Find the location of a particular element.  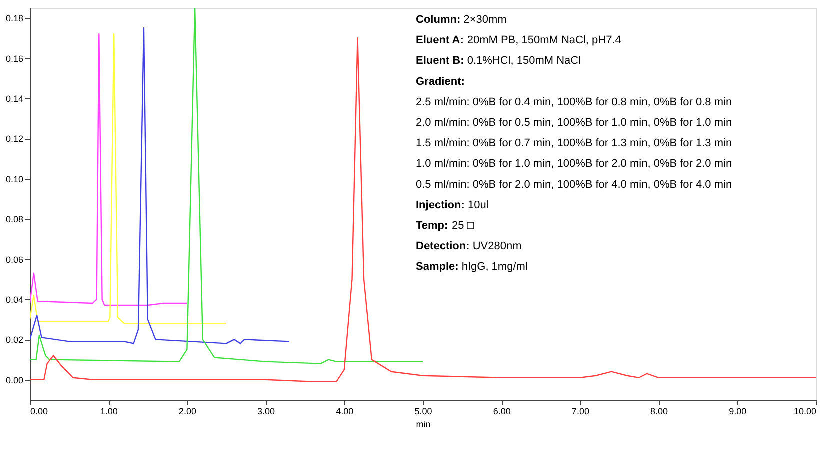

y-tick-label: 0.06 is located at coordinates (15, 259).